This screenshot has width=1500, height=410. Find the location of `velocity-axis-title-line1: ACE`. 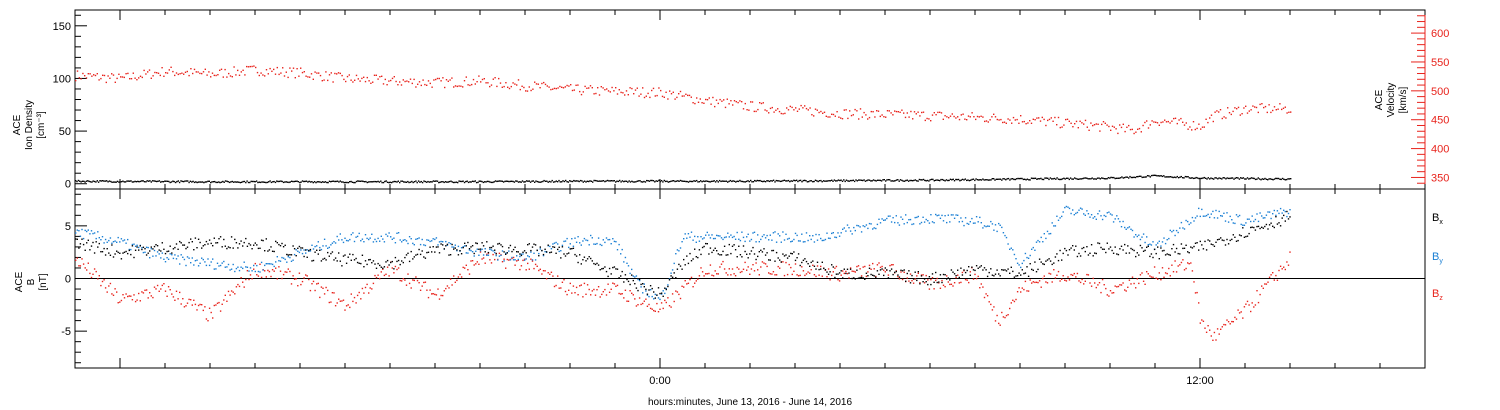

velocity-axis-title-line1: ACE is located at coordinates (1379, 99).